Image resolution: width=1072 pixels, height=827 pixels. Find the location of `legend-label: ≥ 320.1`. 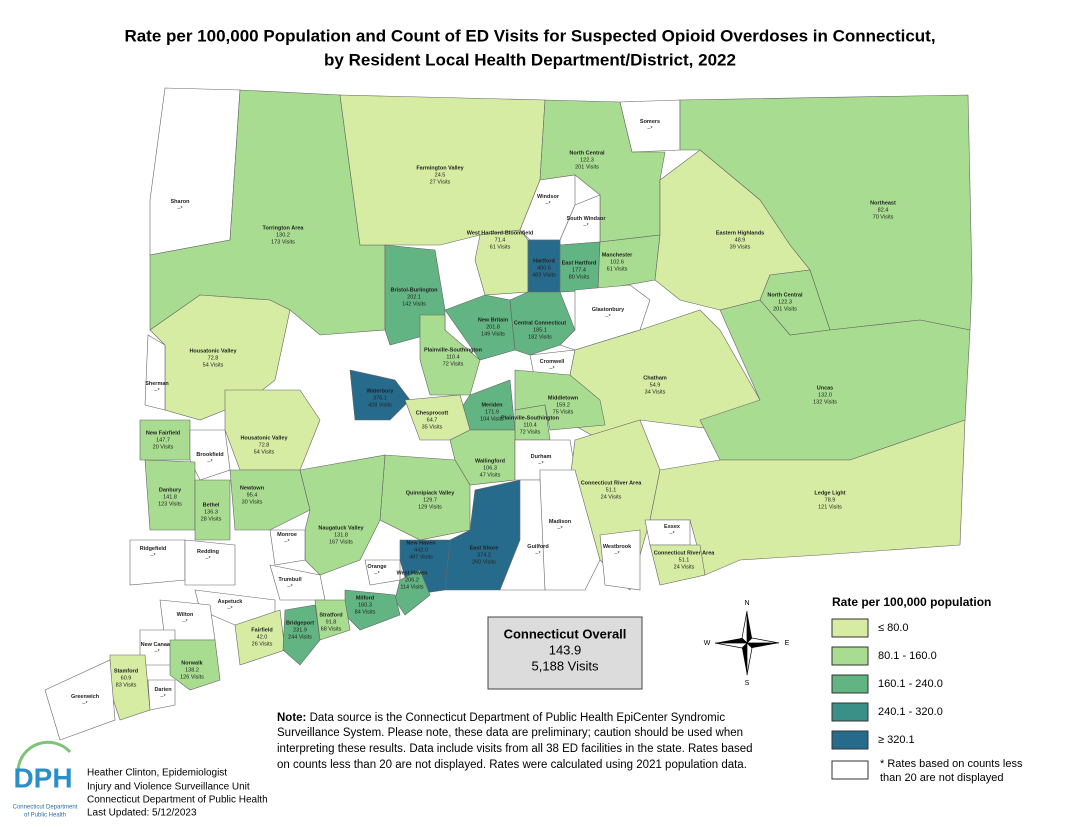

legend-label: ≥ 320.1 is located at coordinates (896, 740).